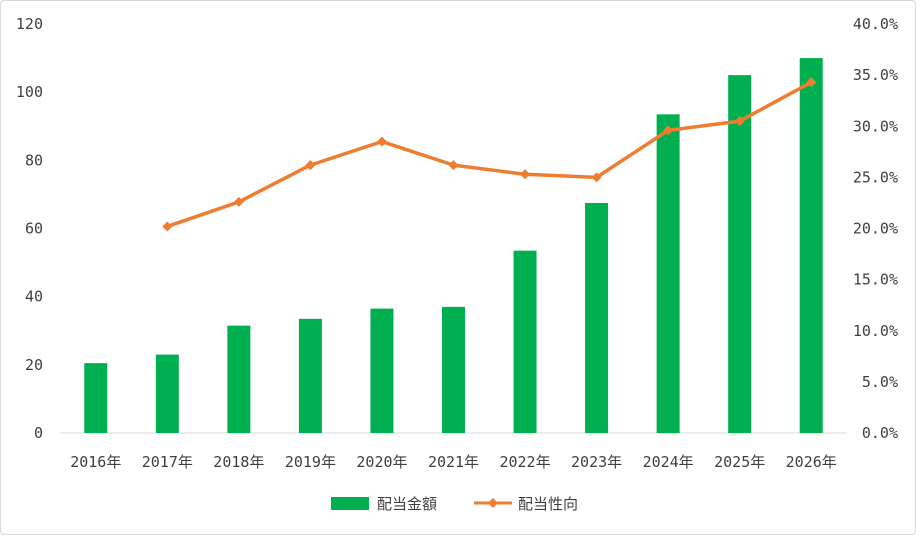 The width and height of the screenshot is (916, 535). Describe the element at coordinates (875, 24) in the screenshot. I see `y-right-tick-label: 40.0%` at that location.